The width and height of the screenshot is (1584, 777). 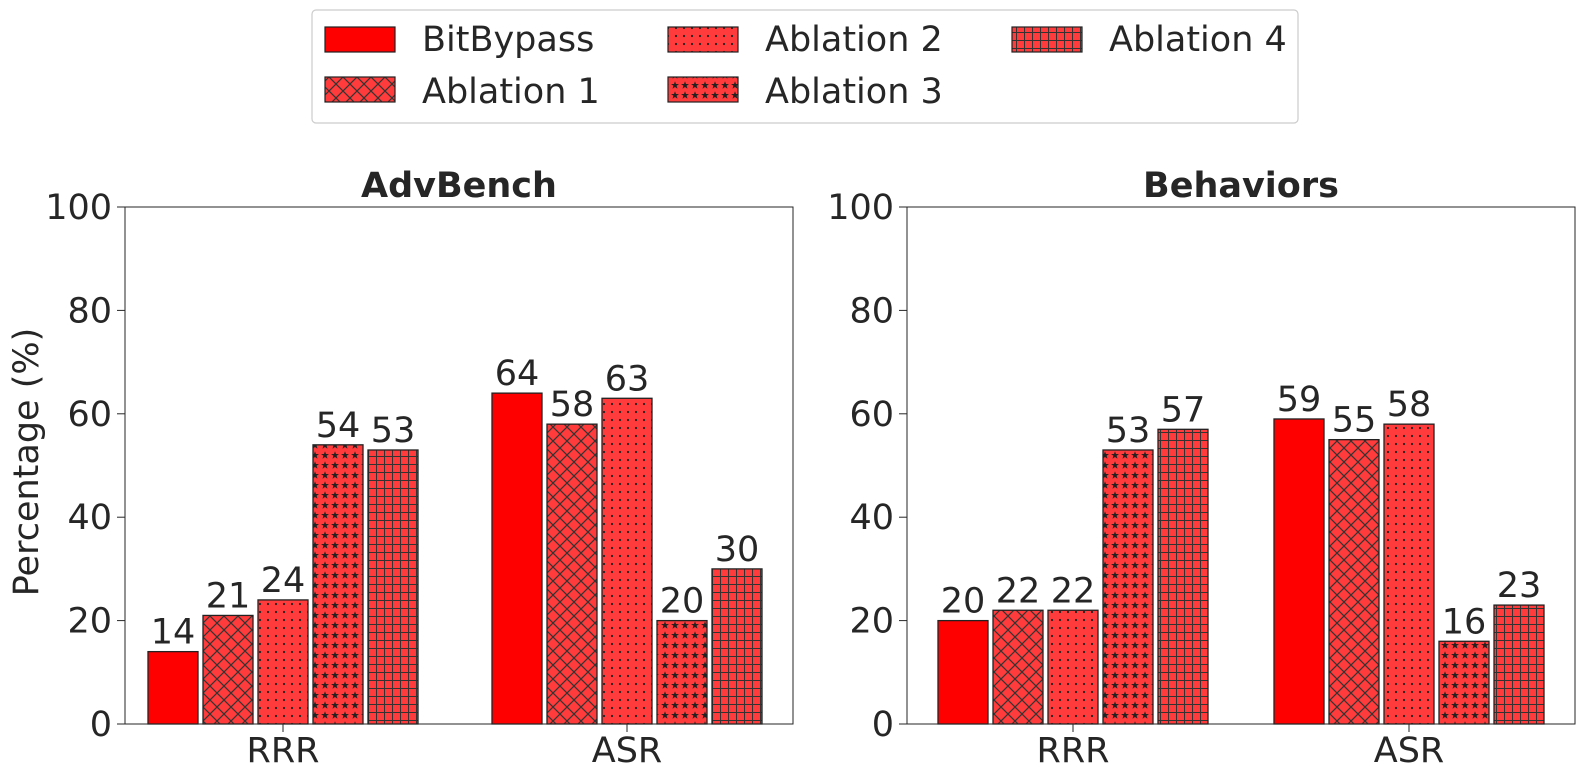 What do you see at coordinates (78, 208) in the screenshot?
I see `y-tick-label-advbench-100: 100` at bounding box center [78, 208].